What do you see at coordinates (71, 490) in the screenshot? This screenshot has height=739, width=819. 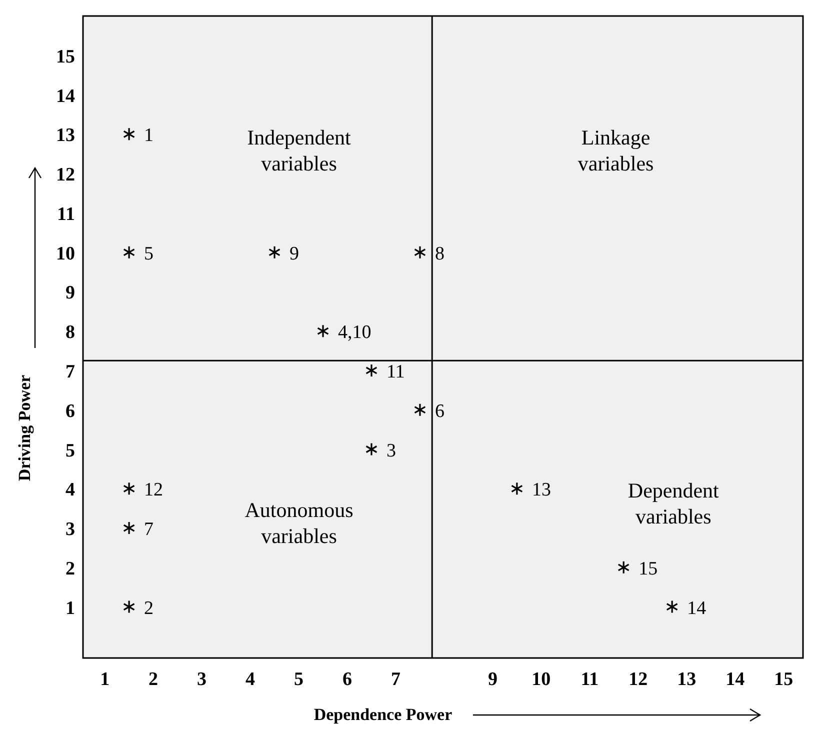 I see `y-tick-label: 4` at bounding box center [71, 490].